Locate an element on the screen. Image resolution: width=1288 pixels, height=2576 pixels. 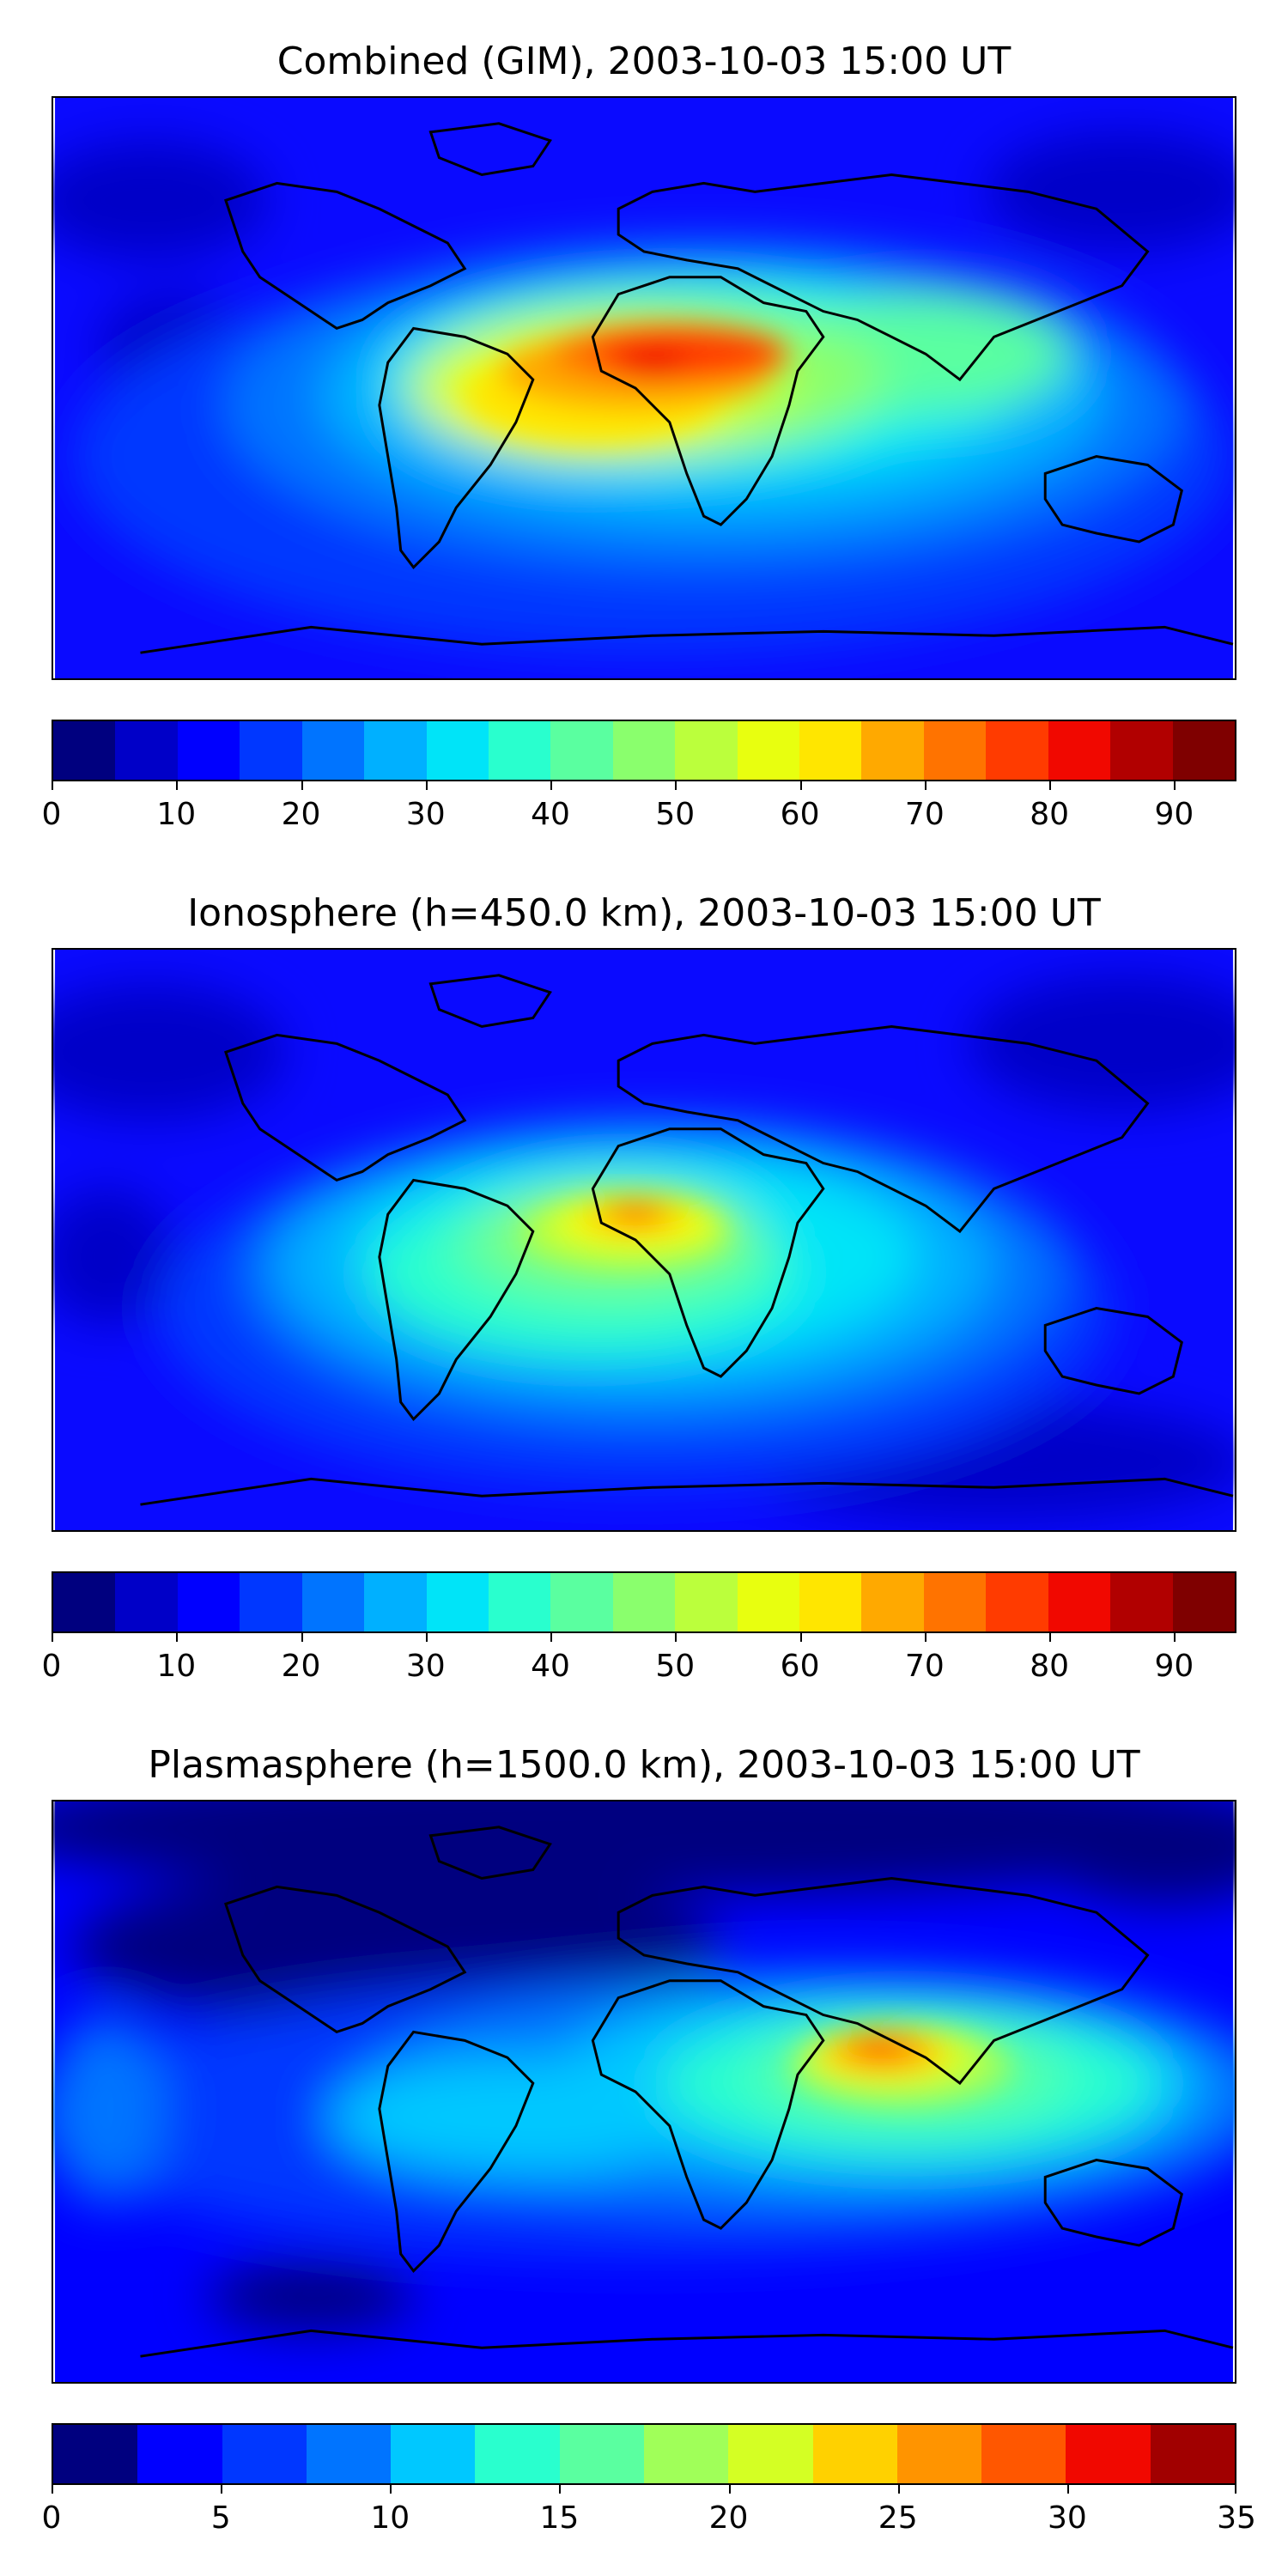
colorbar-plasmasphere is located at coordinates (644, 2454).